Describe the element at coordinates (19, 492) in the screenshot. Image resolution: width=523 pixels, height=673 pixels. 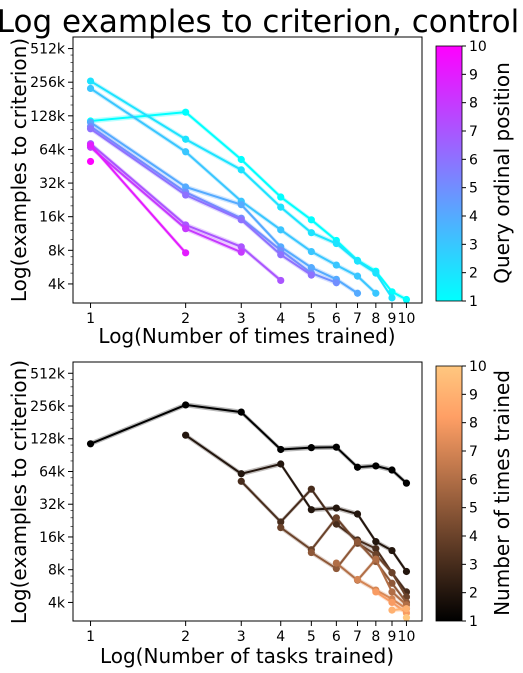
I see `bottom-y-axis-label: Log(examples to criterion)` at that location.